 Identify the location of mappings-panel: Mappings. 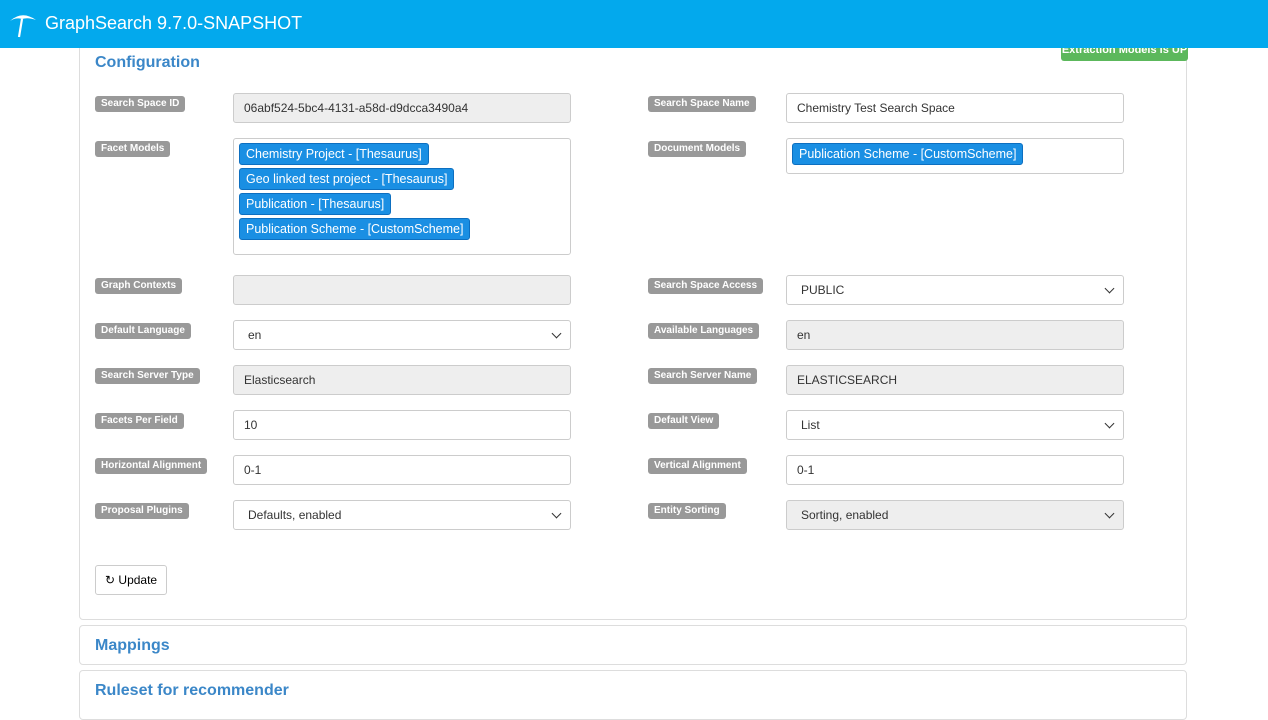
(633, 645).